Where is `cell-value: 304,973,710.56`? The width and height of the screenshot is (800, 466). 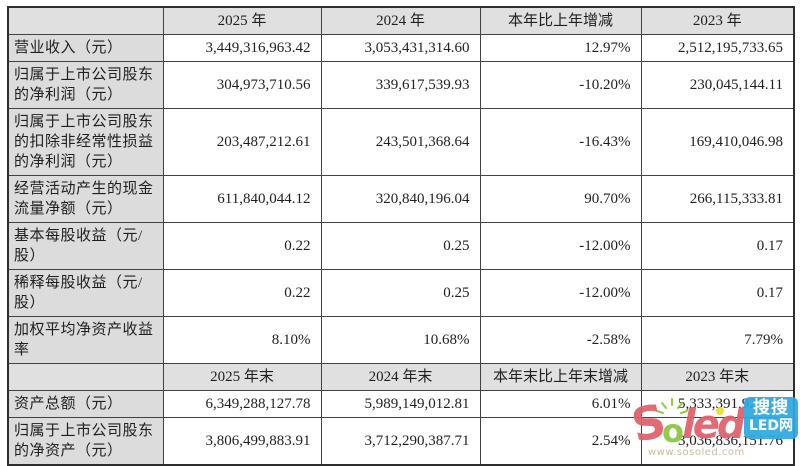
cell-value: 304,973,710.56 is located at coordinates (242, 85).